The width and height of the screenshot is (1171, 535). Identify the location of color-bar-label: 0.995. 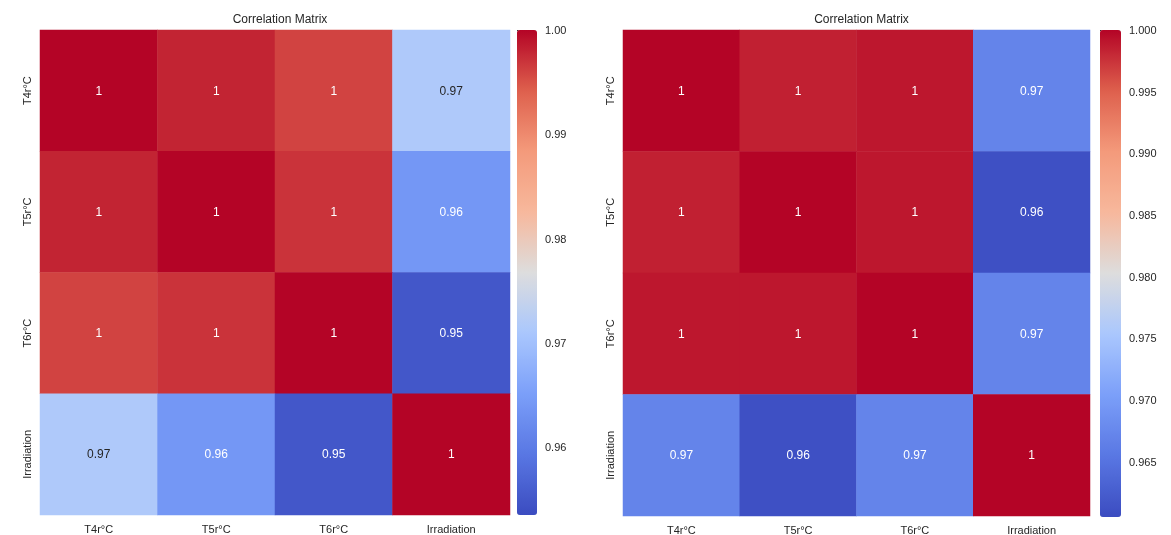
(1143, 91).